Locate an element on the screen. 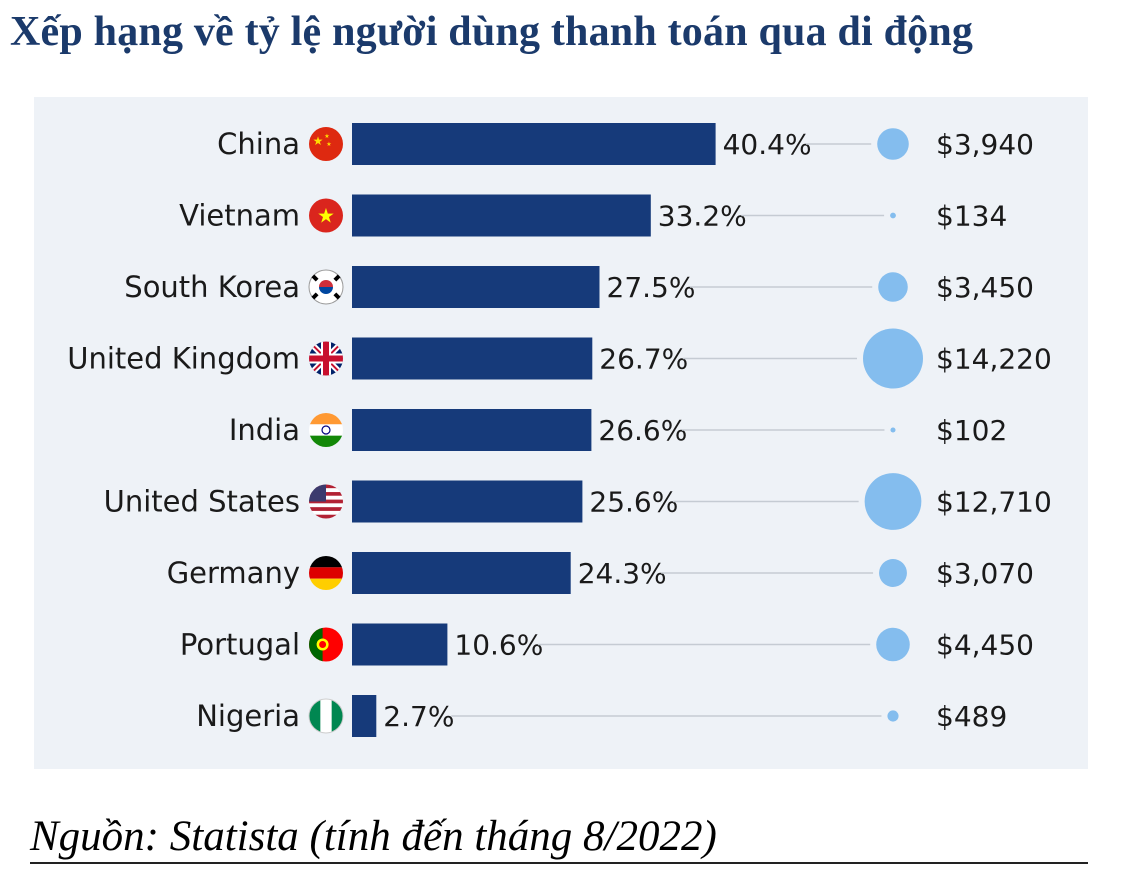 The height and width of the screenshot is (873, 1134). vietnam-flag-icon: ★ is located at coordinates (326, 215).